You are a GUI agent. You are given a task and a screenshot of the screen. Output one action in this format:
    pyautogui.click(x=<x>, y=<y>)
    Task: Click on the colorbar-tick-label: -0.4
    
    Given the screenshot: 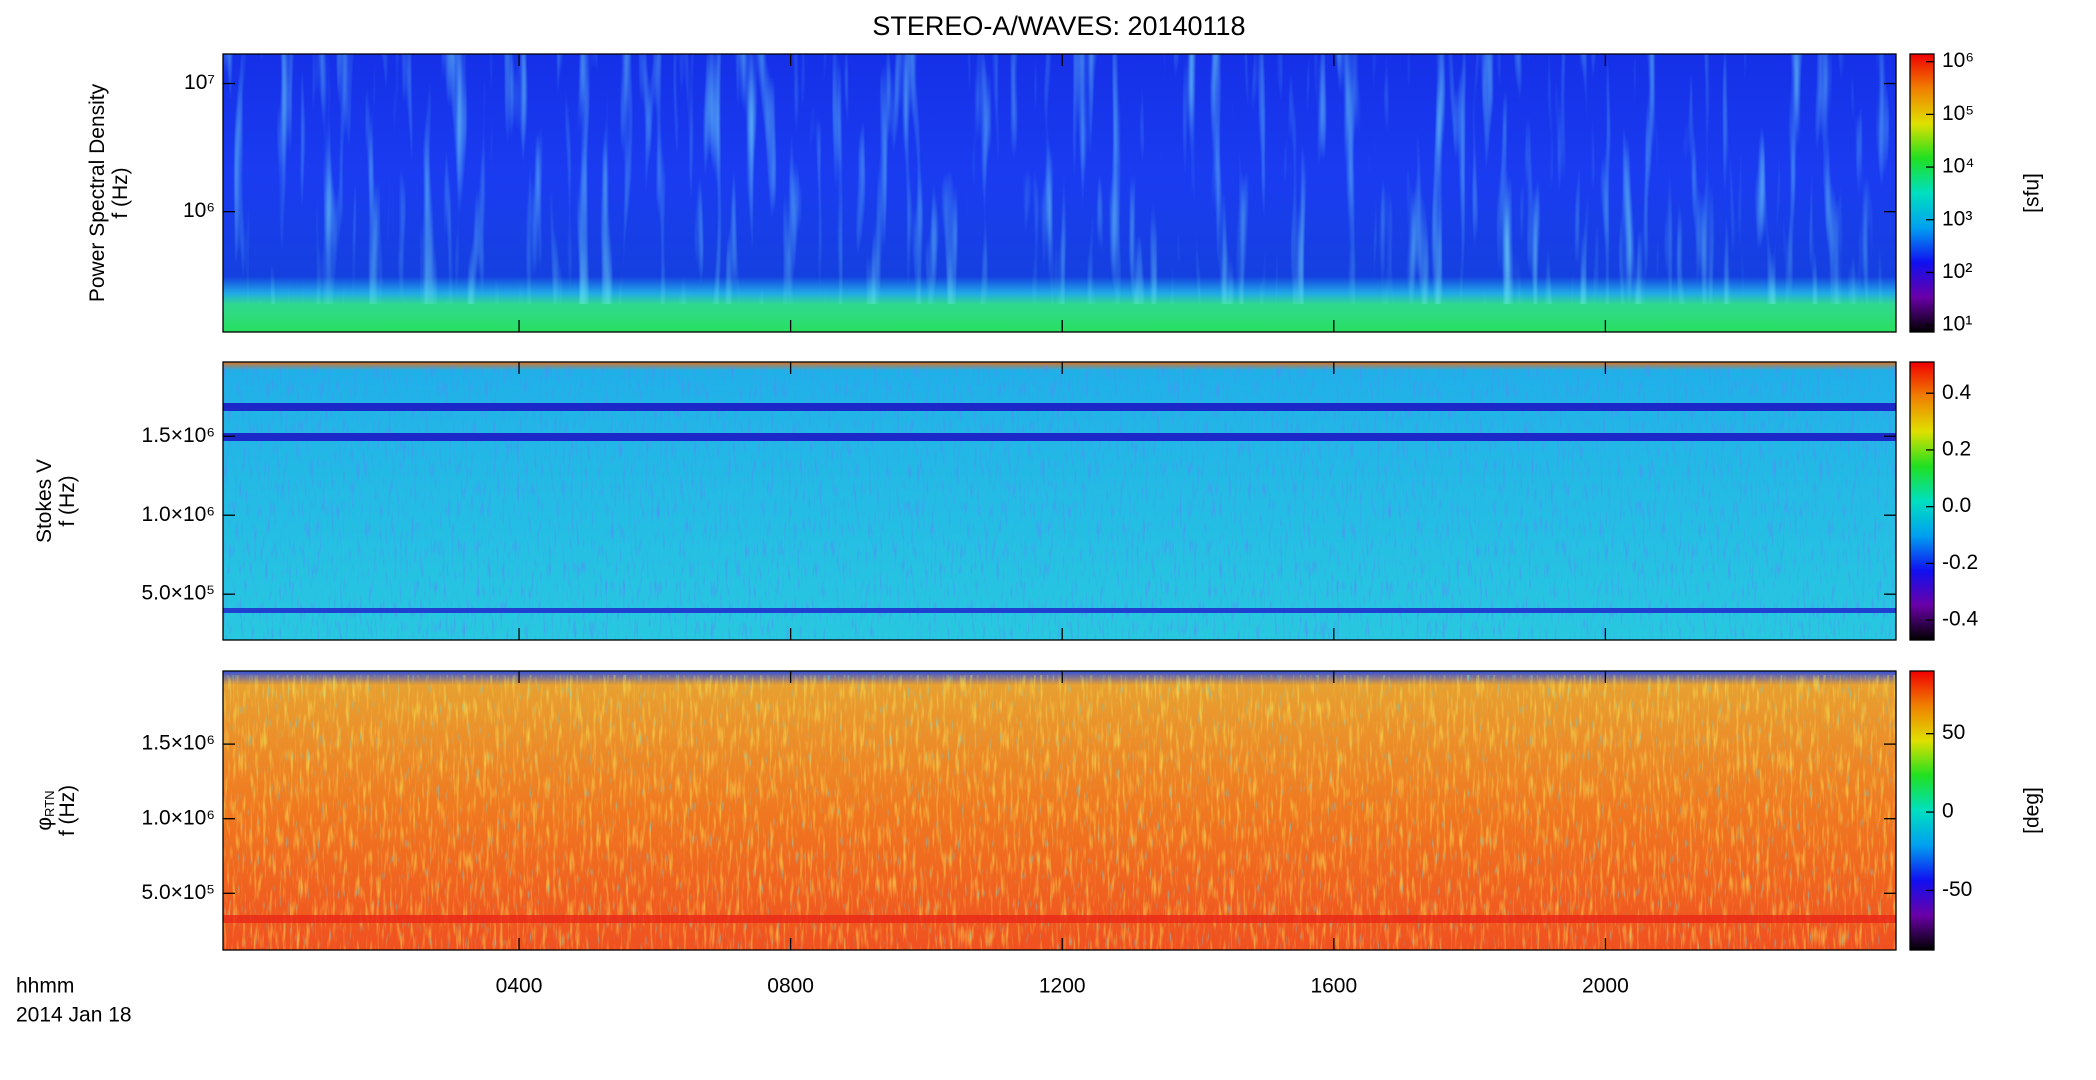 What is the action you would take?
    pyautogui.click(x=1960, y=619)
    